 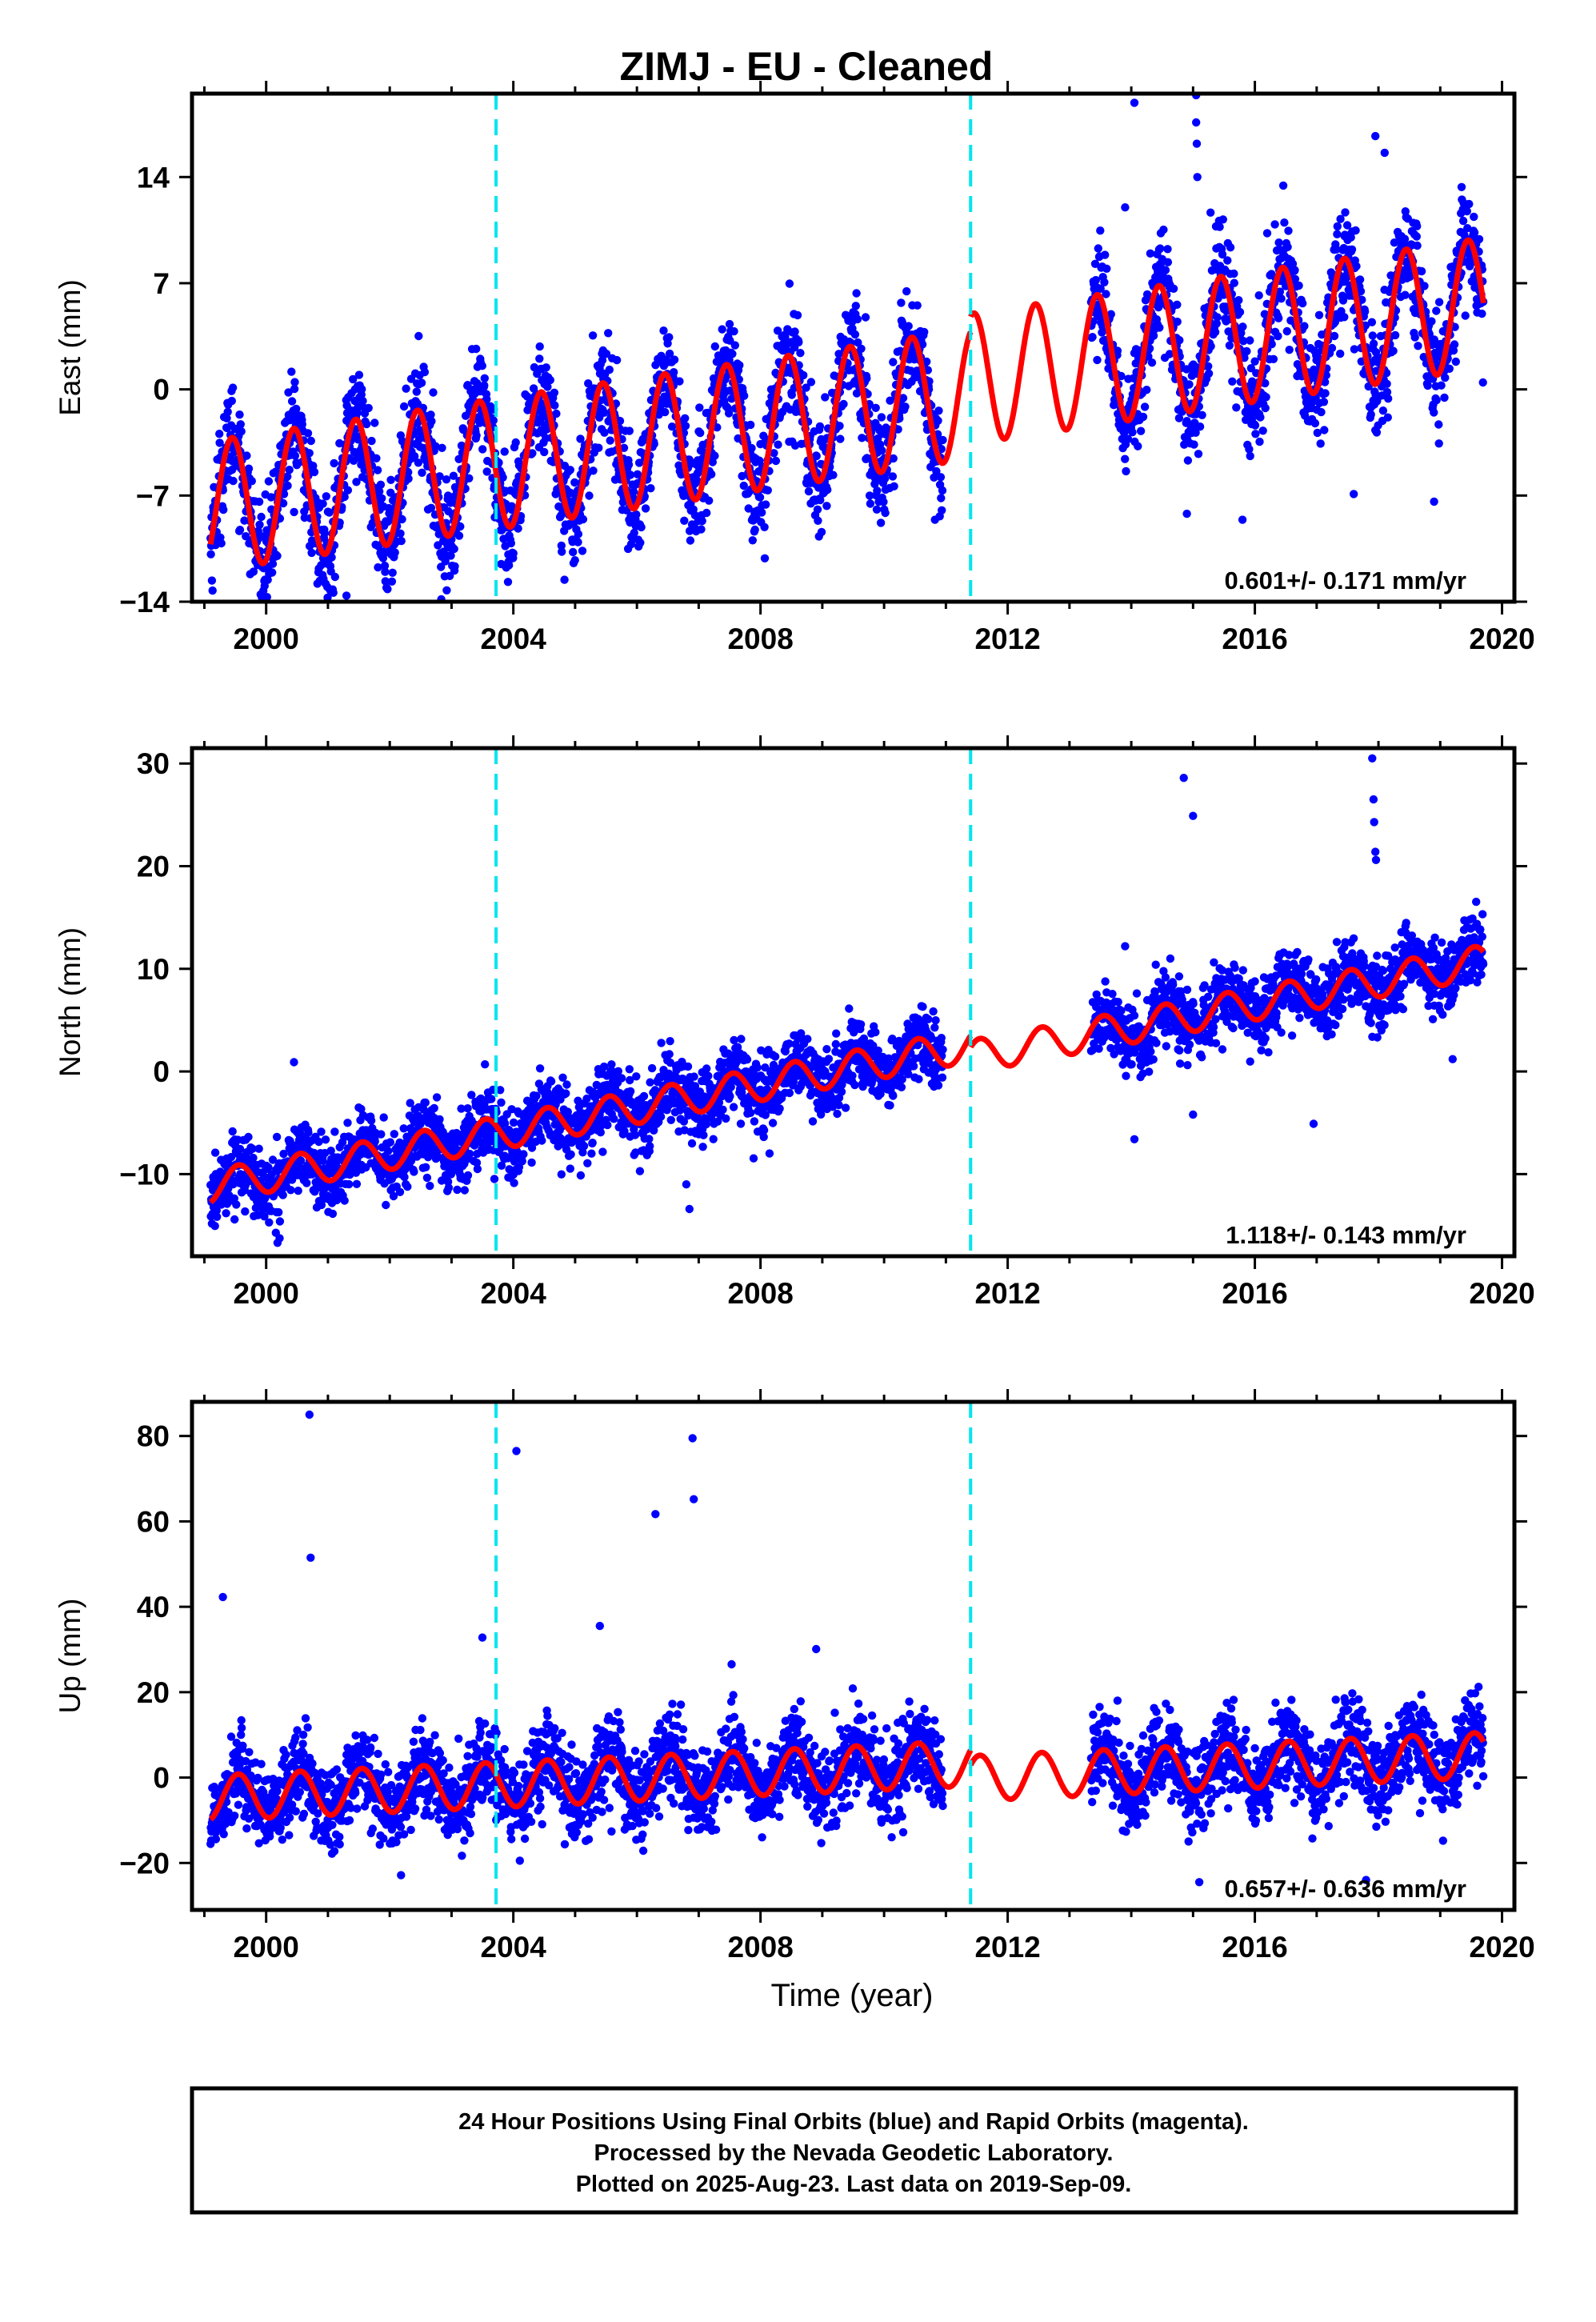 I want to click on y-tick-label: −14, so click(x=144, y=602).